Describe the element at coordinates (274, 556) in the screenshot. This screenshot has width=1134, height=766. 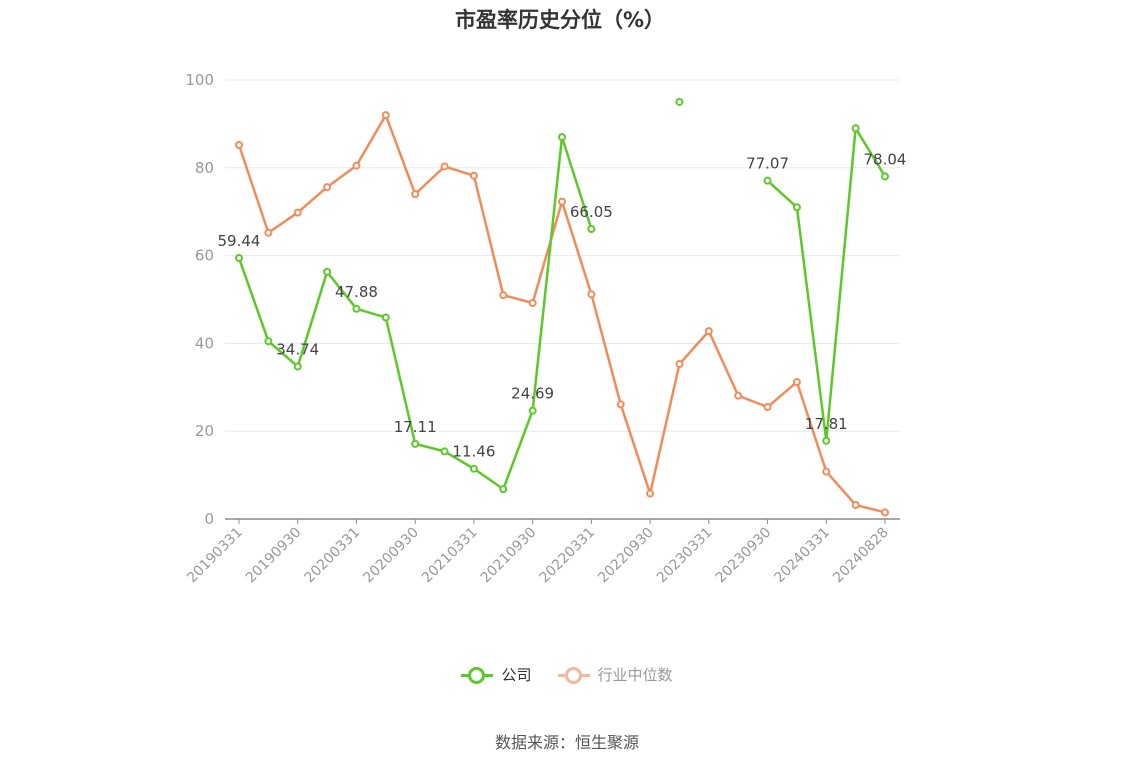
I see `x-tick-label: 20190930` at that location.